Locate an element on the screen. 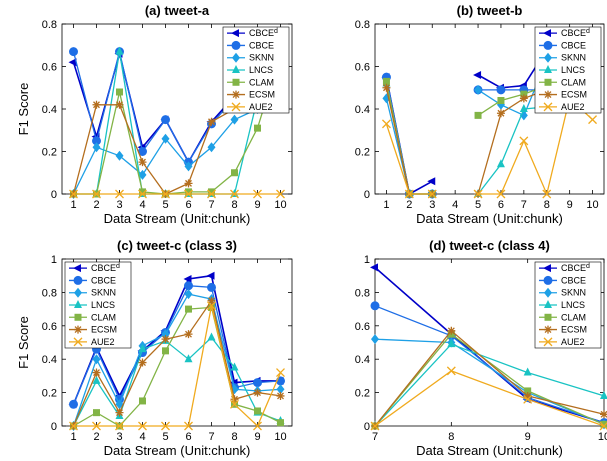 This screenshot has height=461, width=607. x-tick-label: 9 is located at coordinates (528, 437).